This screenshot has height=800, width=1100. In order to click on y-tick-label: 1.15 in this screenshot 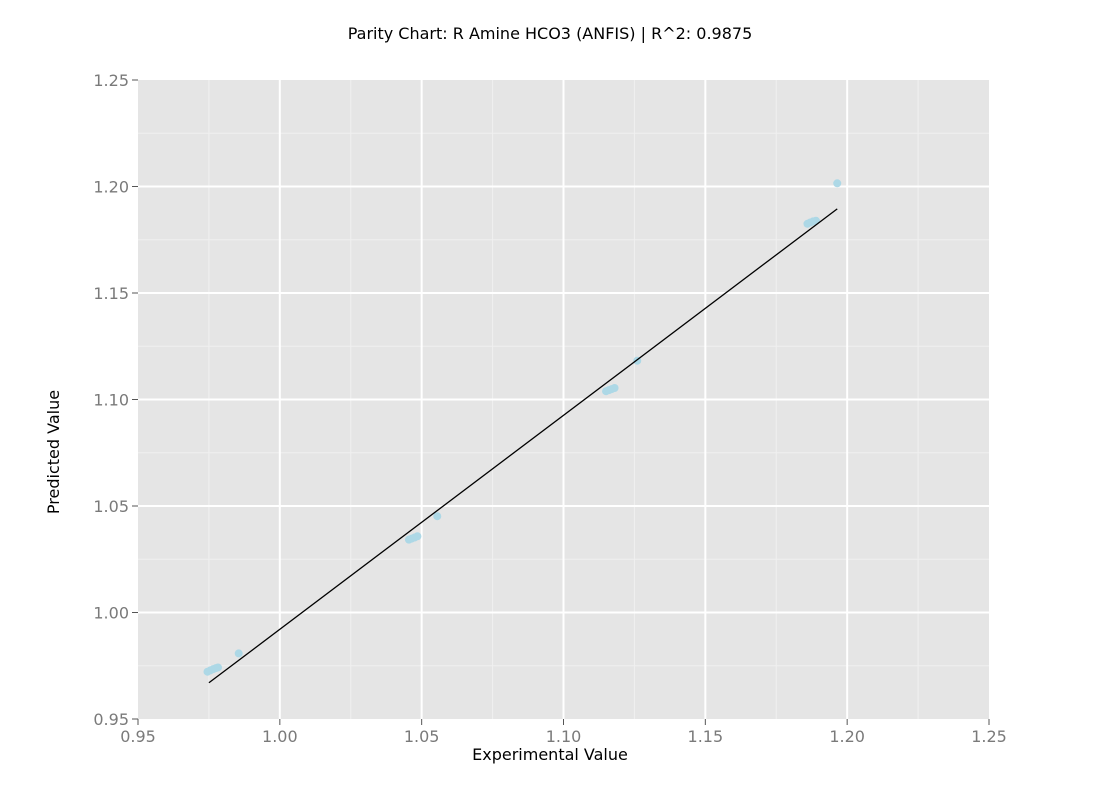, I will do `click(111, 293)`.